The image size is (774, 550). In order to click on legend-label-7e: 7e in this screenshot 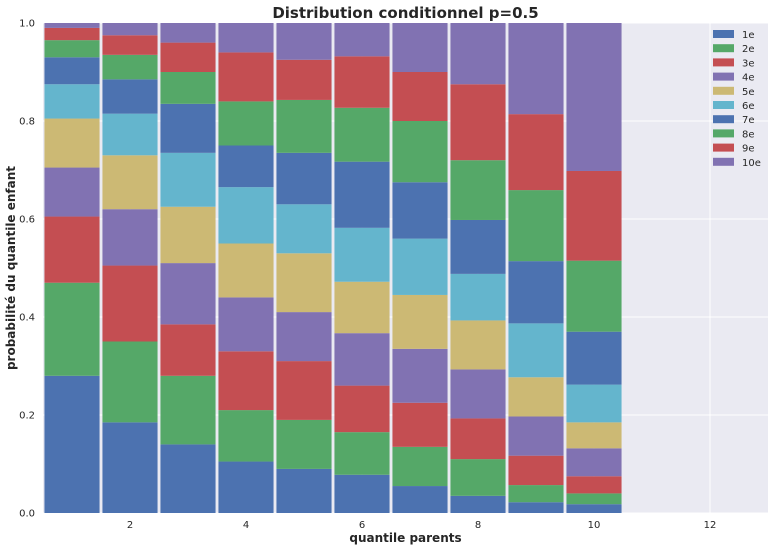, I will do `click(748, 120)`.